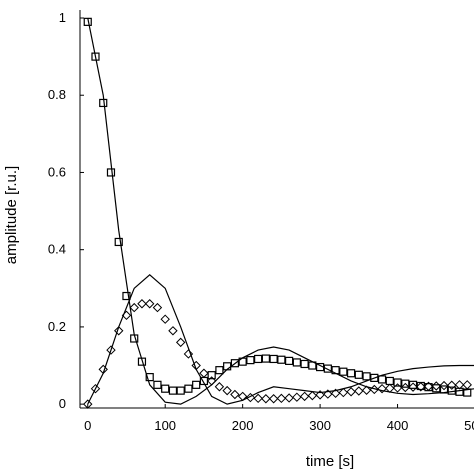 The image size is (474, 474). Describe the element at coordinates (469, 425) in the screenshot. I see `x-tick-label: 500` at that location.